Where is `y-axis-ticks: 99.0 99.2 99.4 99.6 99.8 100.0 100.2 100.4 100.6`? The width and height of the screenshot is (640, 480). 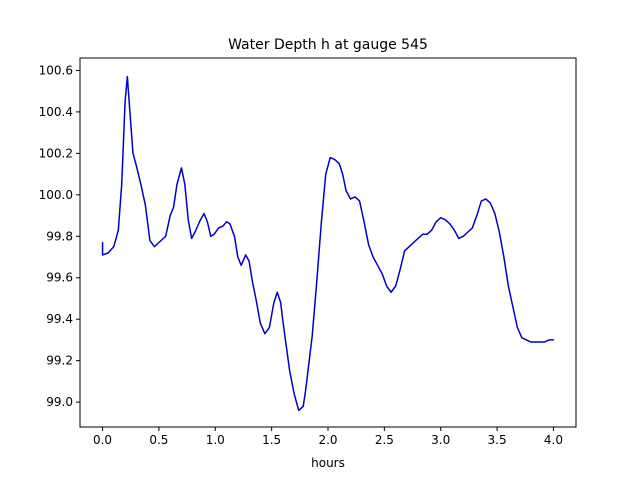 y-axis-ticks: 99.0 99.2 99.4 99.6 99.8 100.0 100.2 100.4 100.6 is located at coordinates (59, 236).